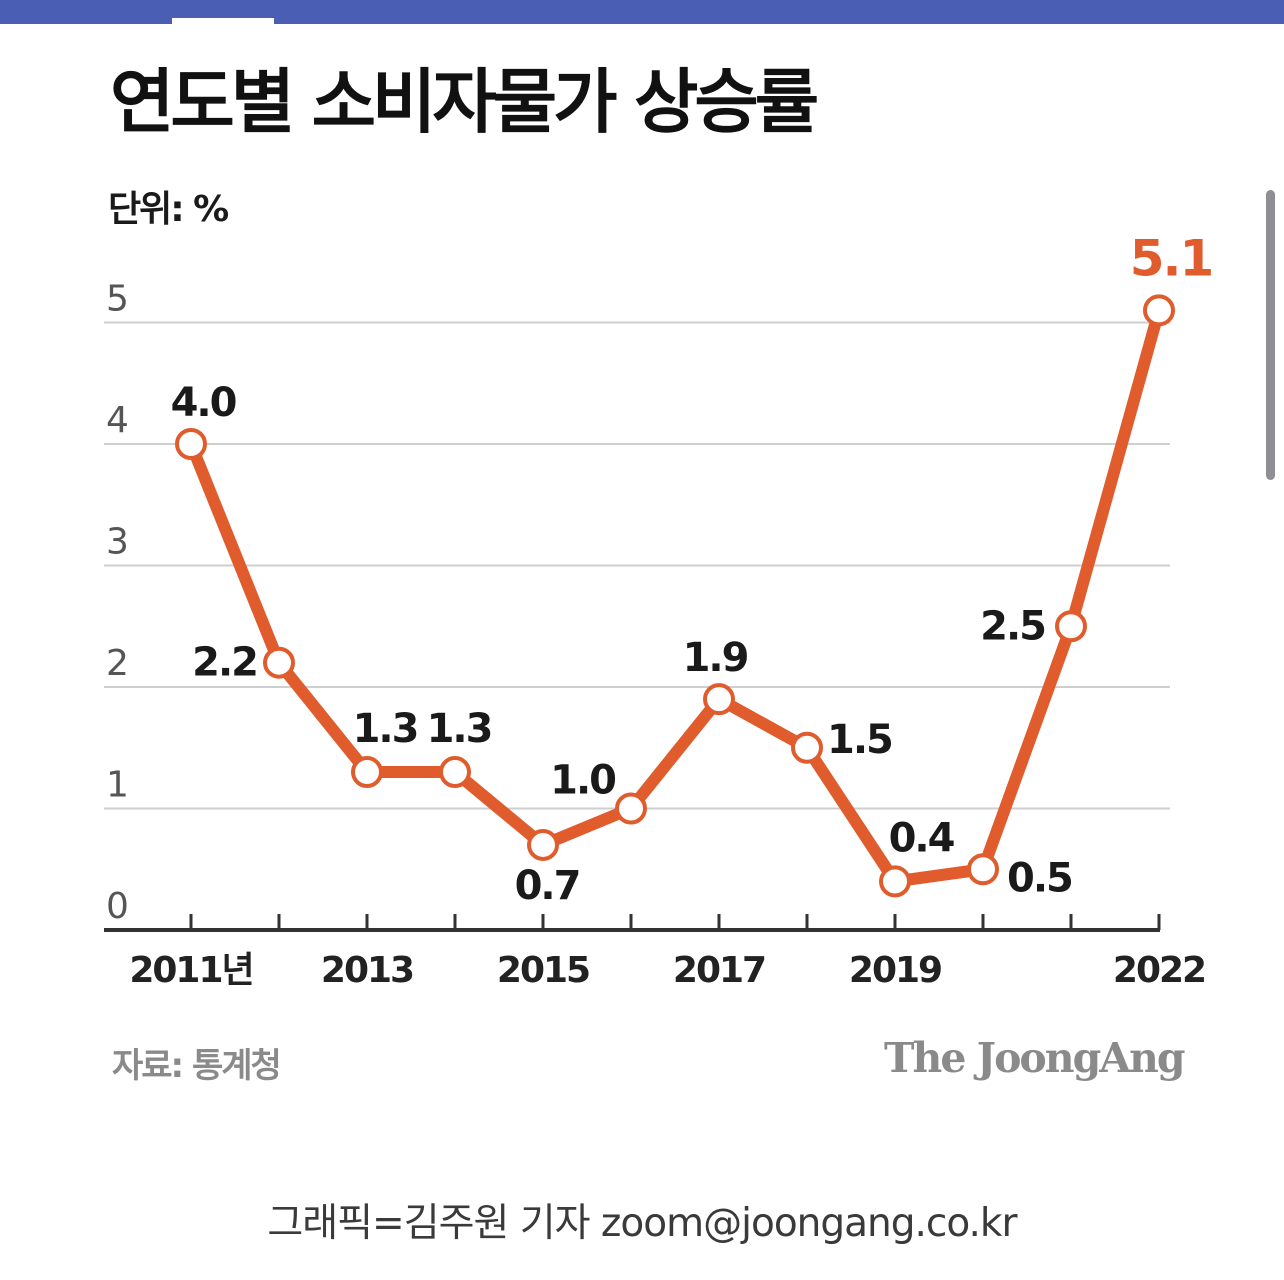 Image resolution: width=1284 pixels, height=1280 pixels. Describe the element at coordinates (1012, 626) in the screenshot. I see `data-label: 2.5` at that location.